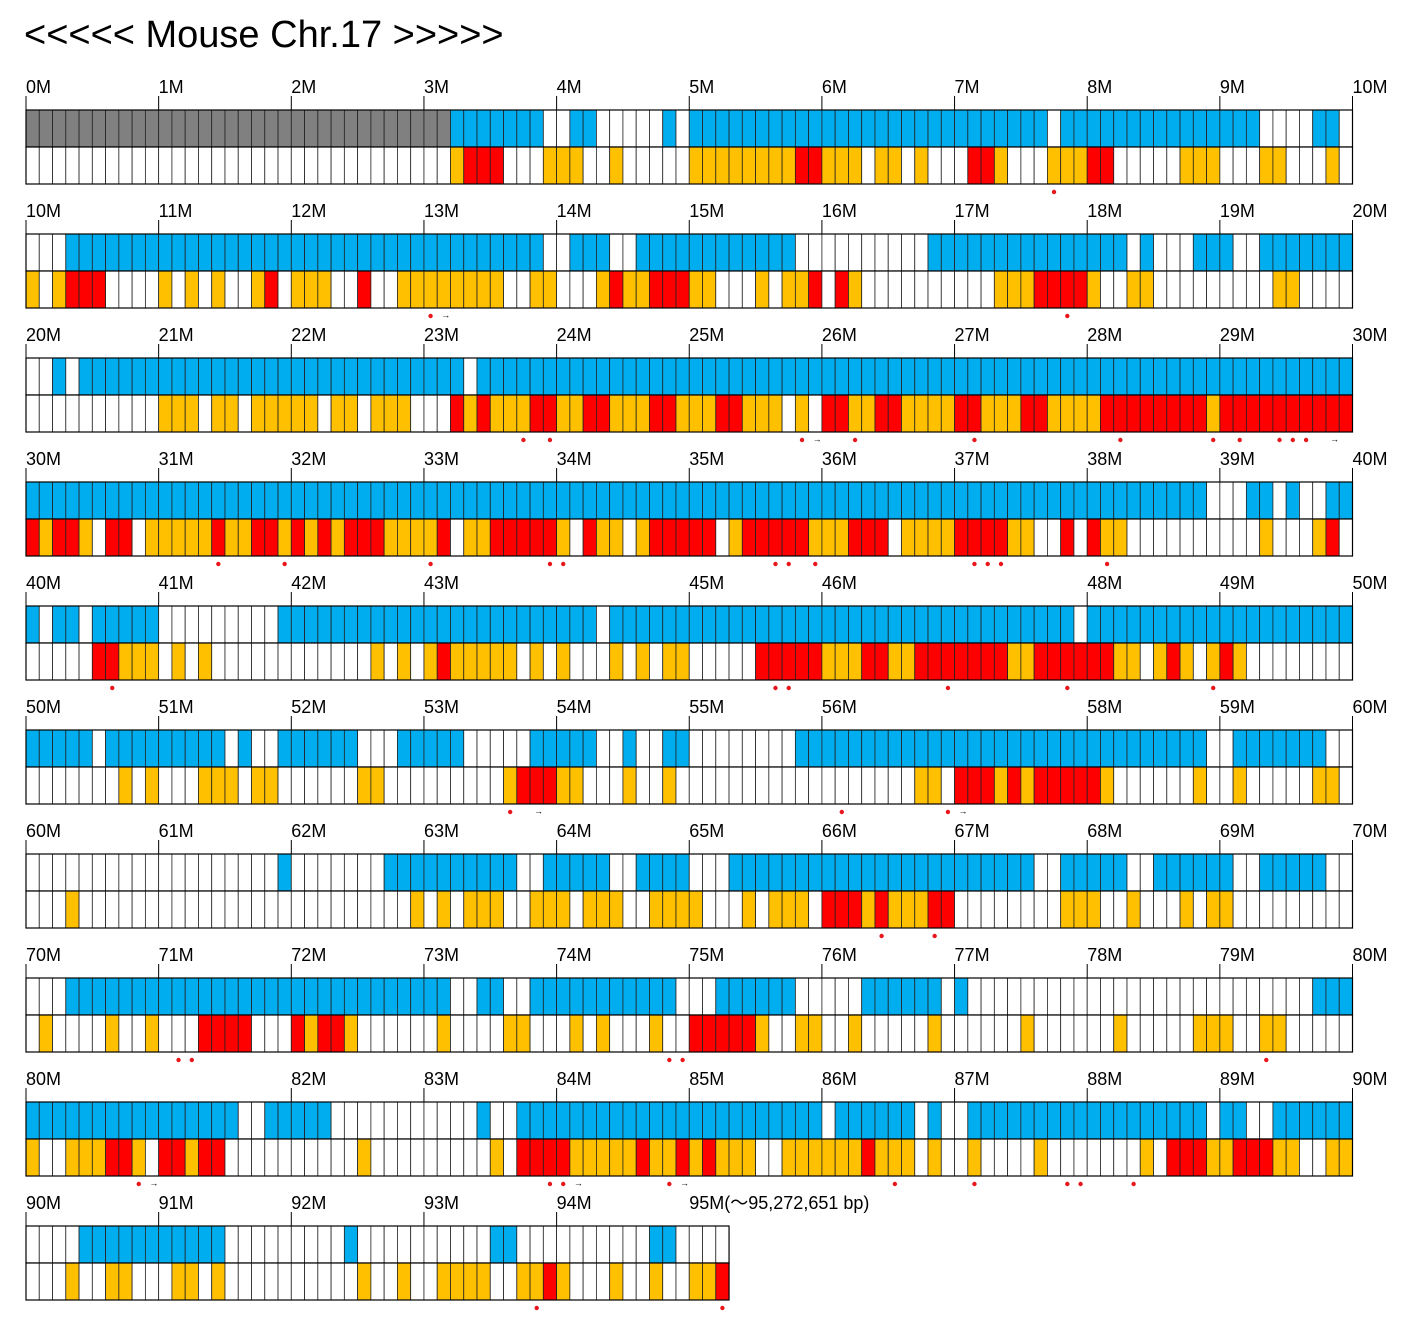  What do you see at coordinates (171, 87) in the screenshot?
I see `tick-label: 1M` at bounding box center [171, 87].